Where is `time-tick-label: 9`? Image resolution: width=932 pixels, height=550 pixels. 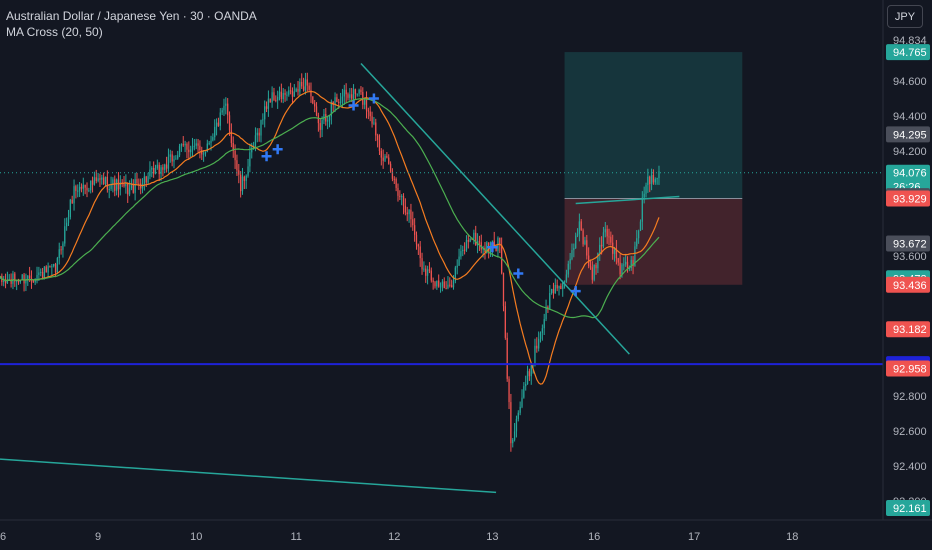
time-tick-label: 9 is located at coordinates (98, 537).